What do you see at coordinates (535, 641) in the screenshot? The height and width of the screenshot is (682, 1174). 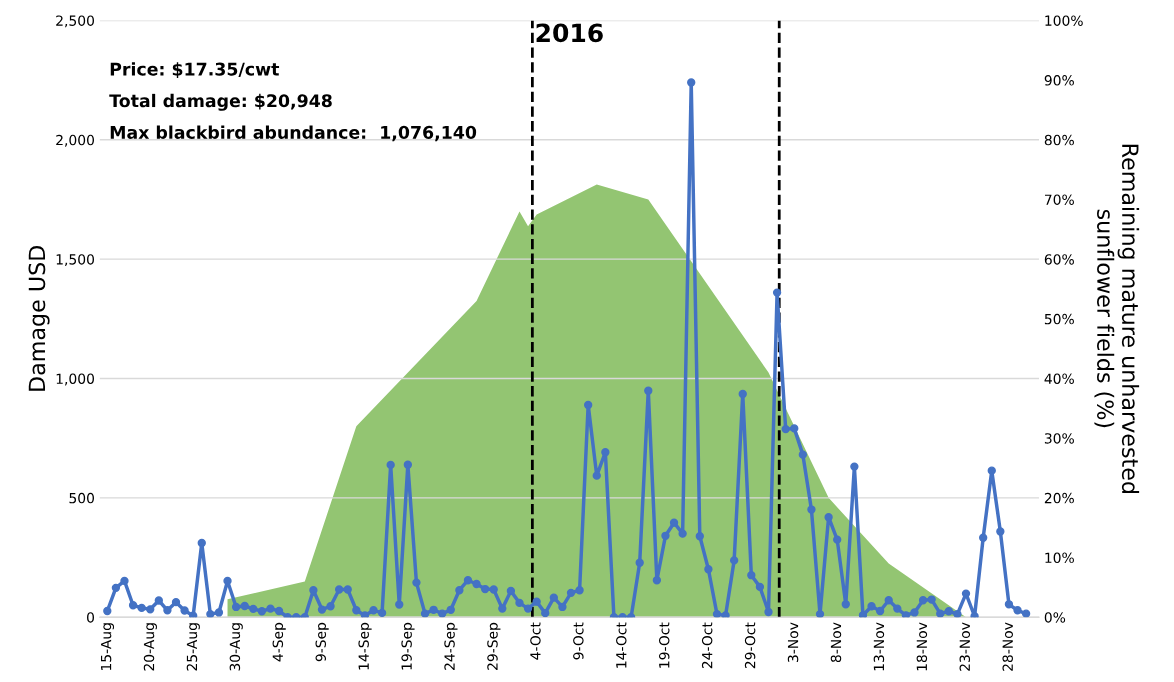 I see `x-tick-label: 4-Oct` at bounding box center [535, 641].